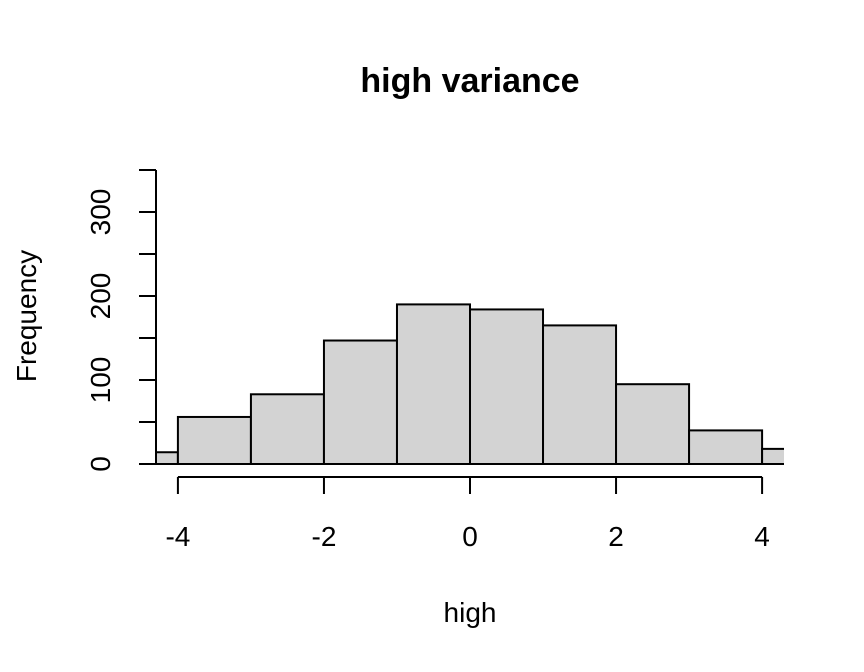 Image resolution: width=864 pixels, height=672 pixels. I want to click on x-tick-label: 0, so click(470, 536).